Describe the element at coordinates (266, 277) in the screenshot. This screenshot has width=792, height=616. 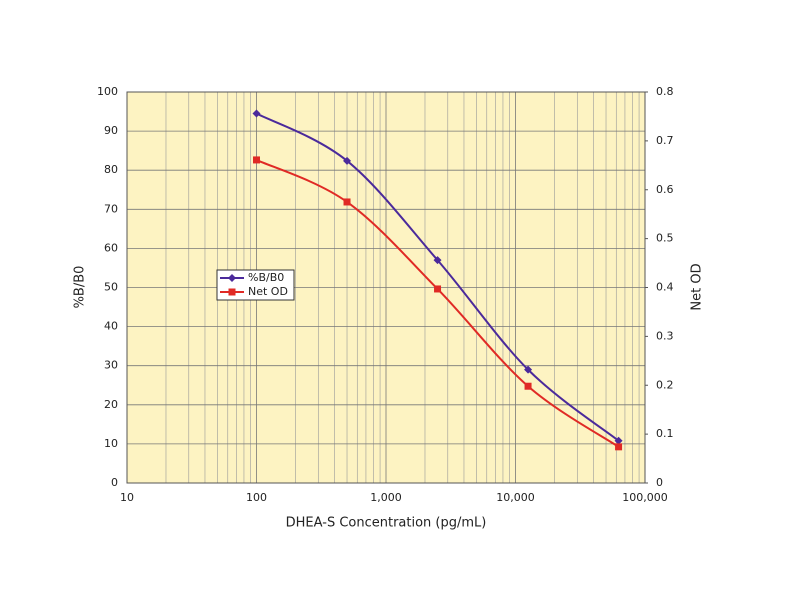
I see `legend-label: %B/B0` at that location.